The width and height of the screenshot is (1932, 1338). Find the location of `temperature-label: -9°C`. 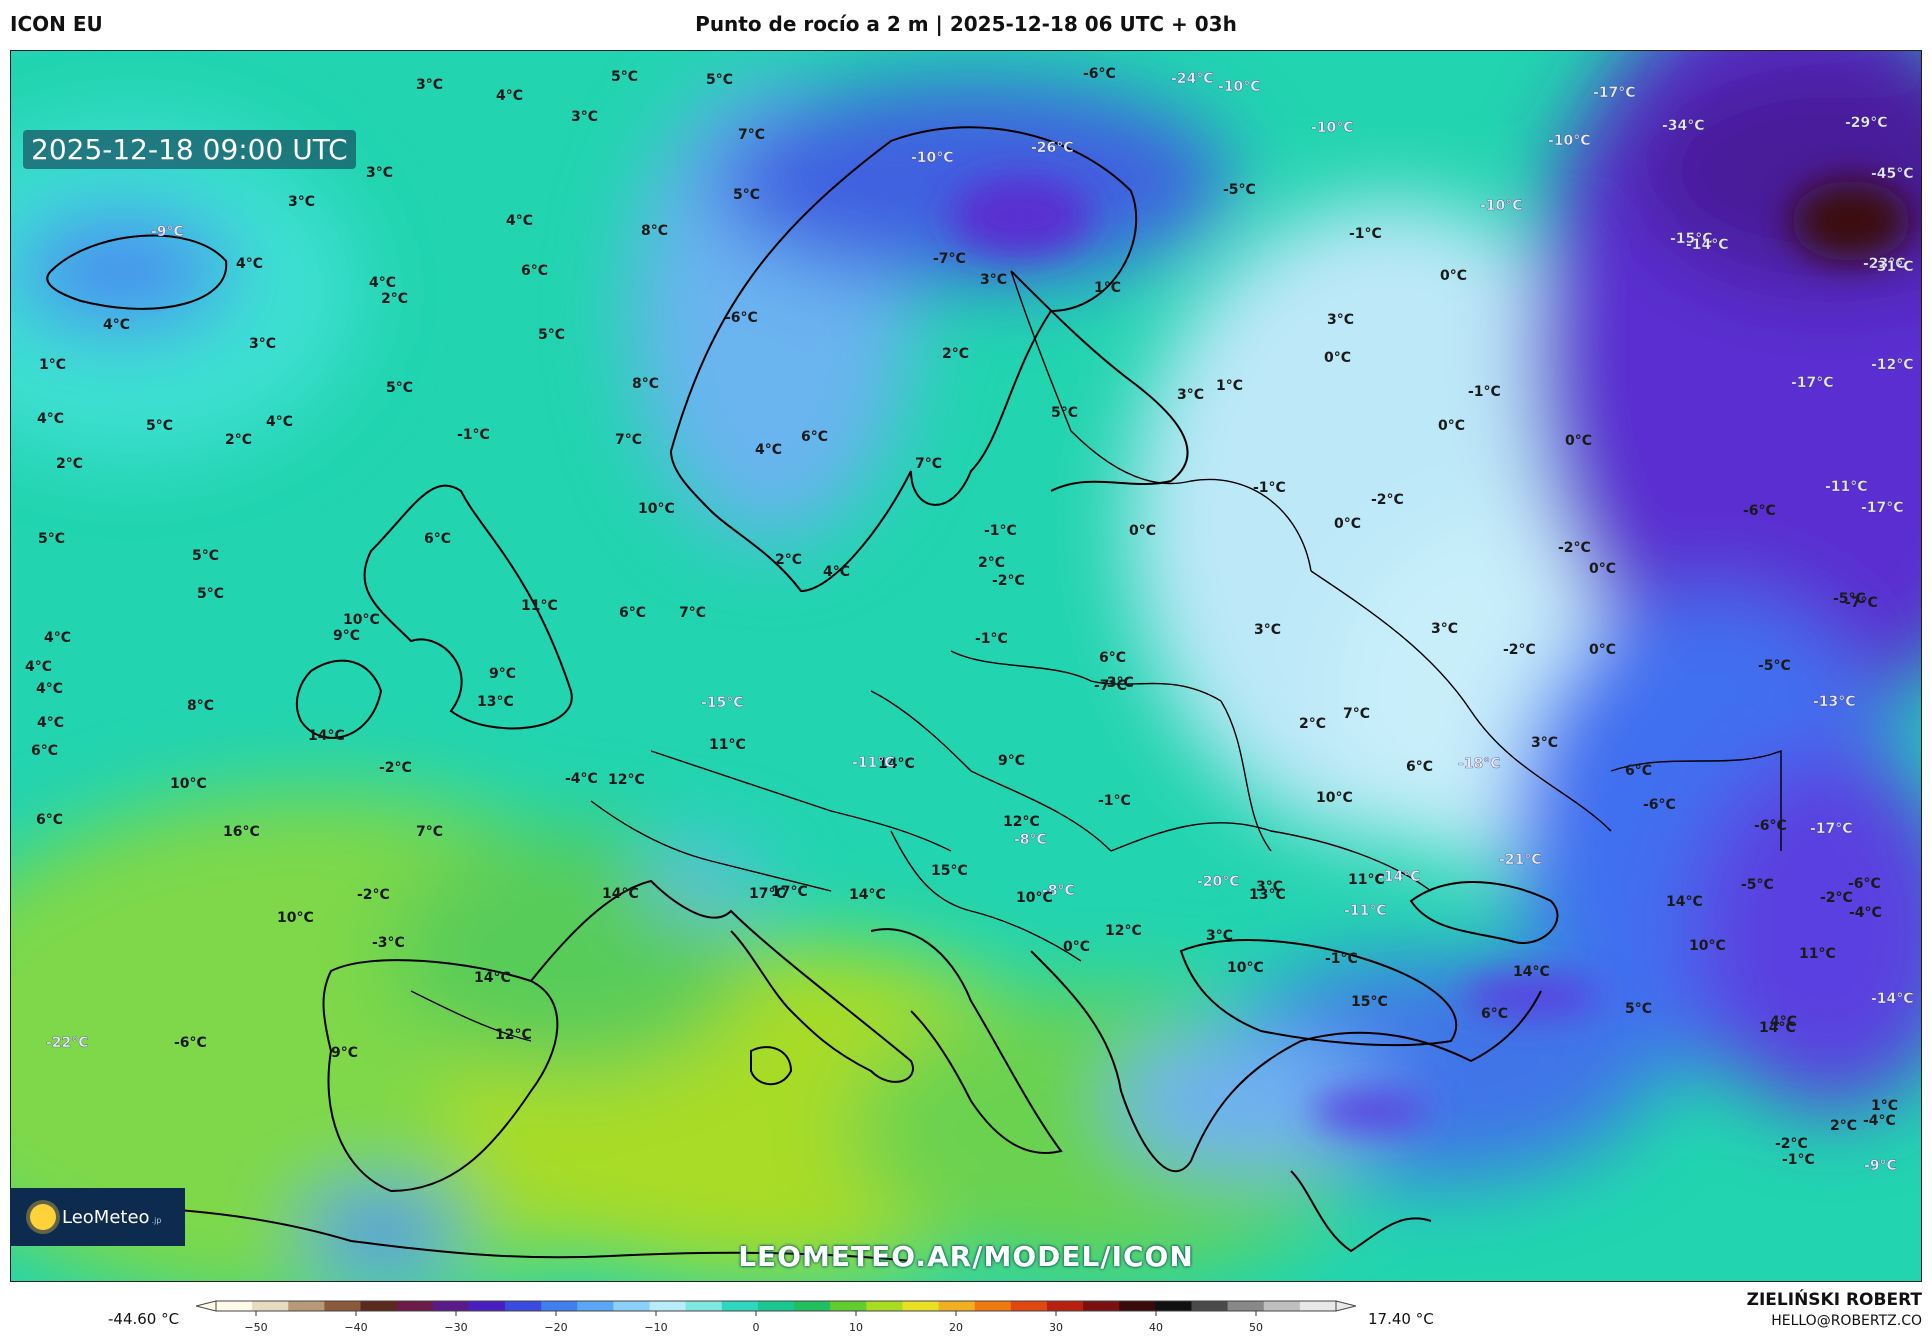

temperature-label: -9°C is located at coordinates (1880, 1166).